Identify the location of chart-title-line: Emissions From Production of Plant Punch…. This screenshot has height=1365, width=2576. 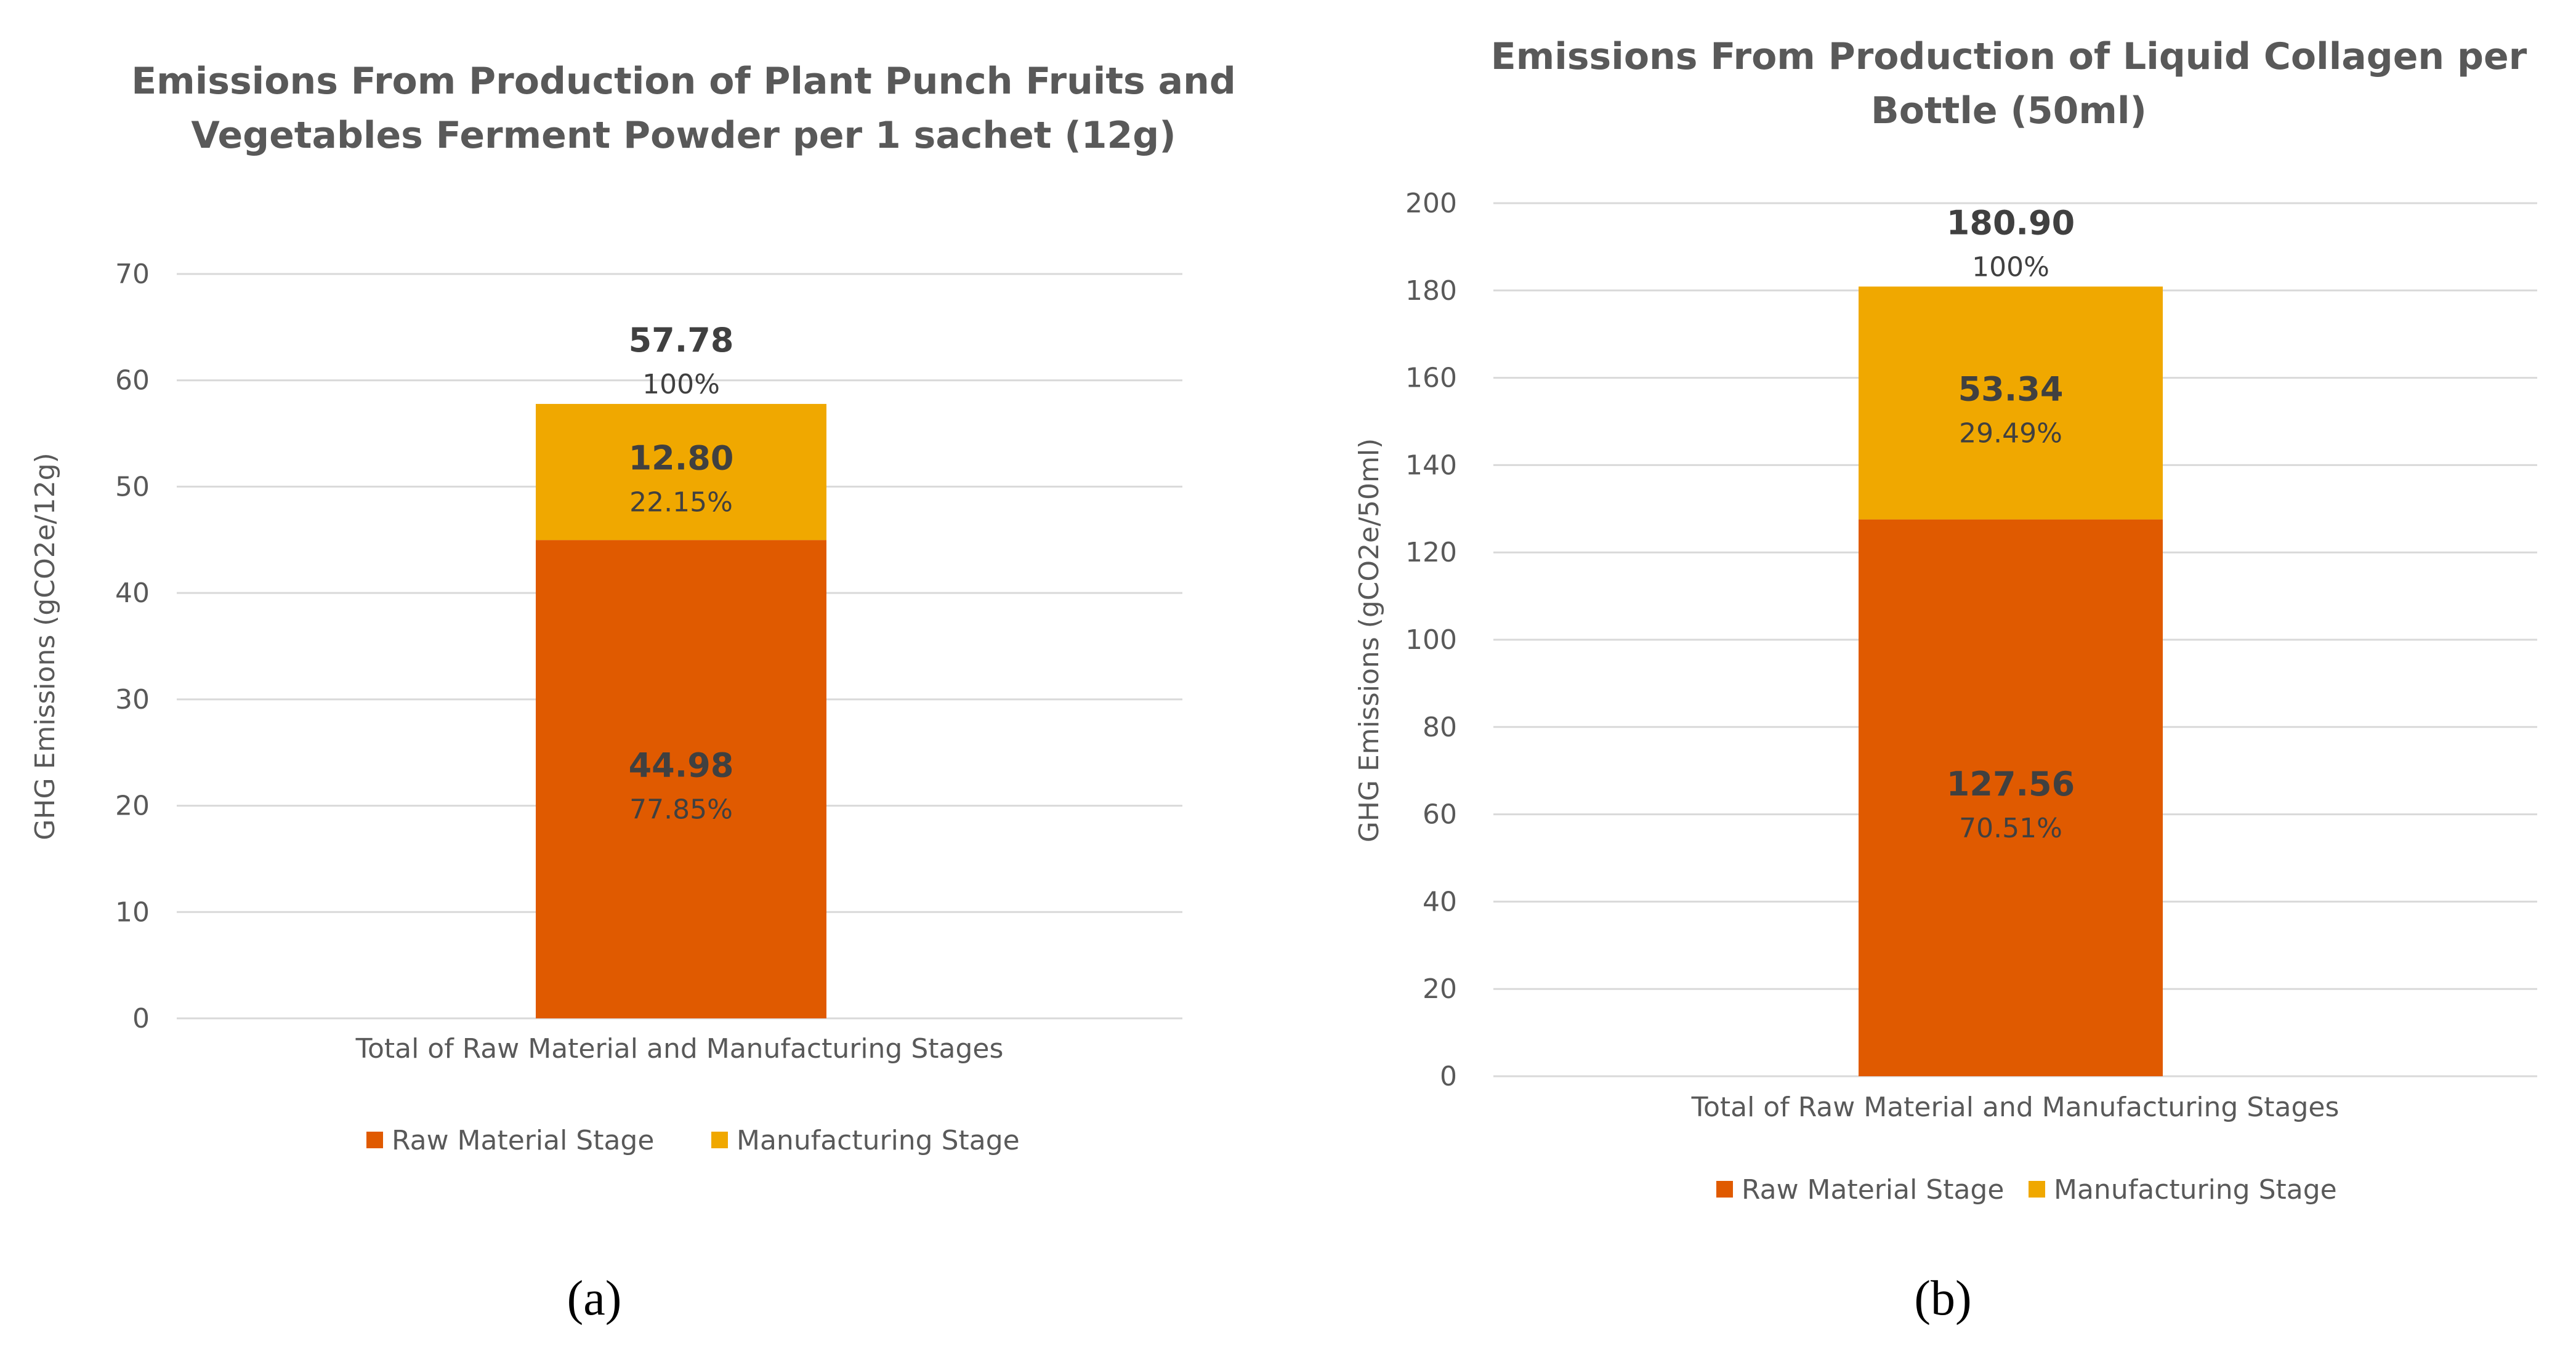
(683, 81).